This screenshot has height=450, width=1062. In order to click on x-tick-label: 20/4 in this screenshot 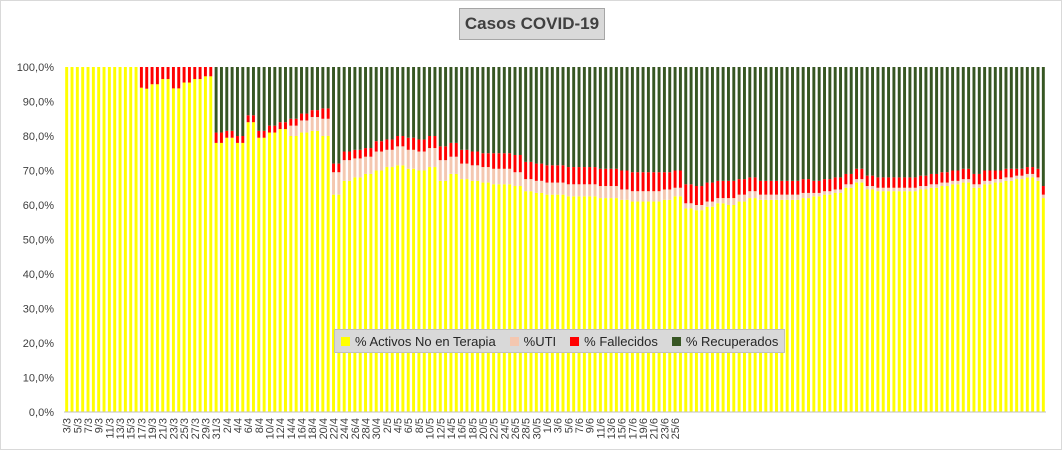, I will do `click(324, 428)`.